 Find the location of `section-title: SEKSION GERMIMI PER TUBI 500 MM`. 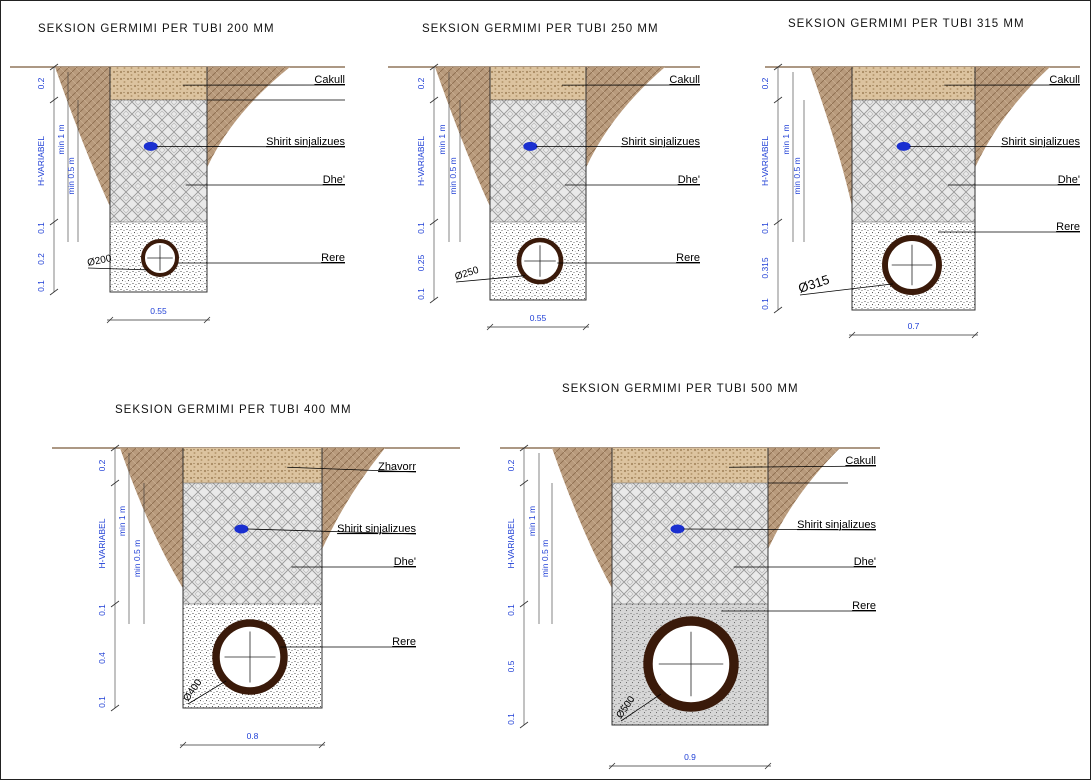

section-title: SEKSION GERMIMI PER TUBI 500 MM is located at coordinates (680, 389).